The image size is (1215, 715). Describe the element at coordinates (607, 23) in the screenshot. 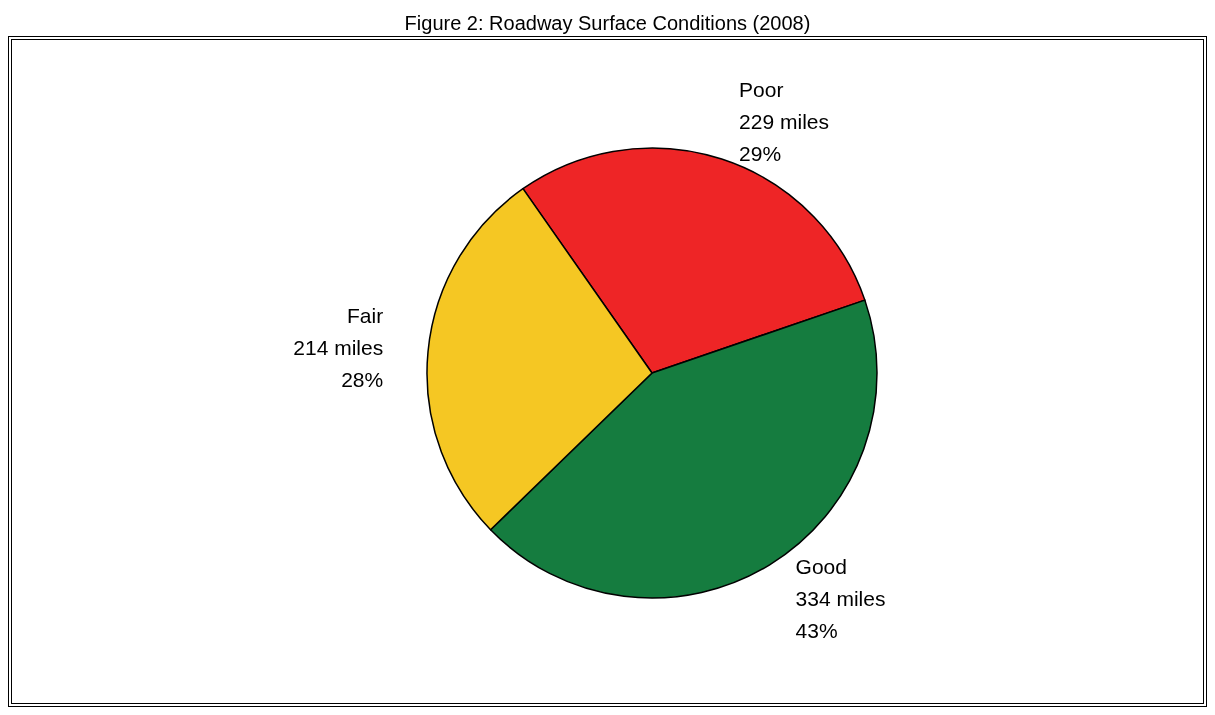

I see `chart-title: Figure 2: Roadway Surface Conditions (2008)` at that location.